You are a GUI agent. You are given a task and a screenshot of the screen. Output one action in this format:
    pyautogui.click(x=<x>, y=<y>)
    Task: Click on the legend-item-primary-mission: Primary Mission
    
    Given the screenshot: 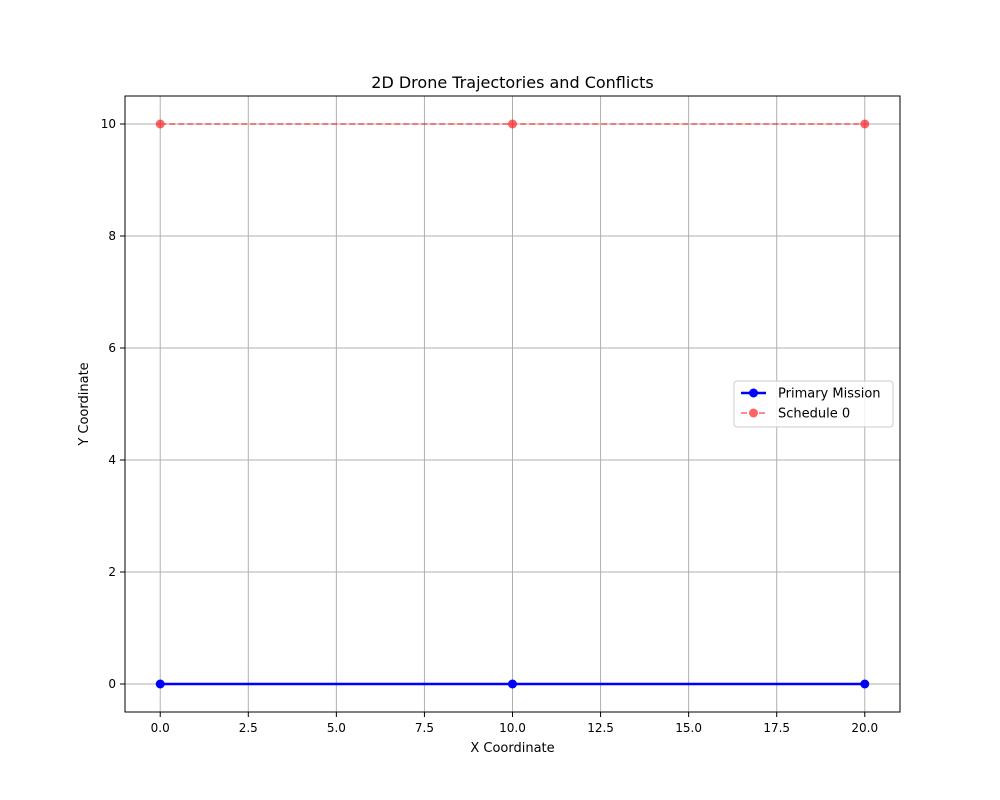 What is the action you would take?
    pyautogui.click(x=811, y=394)
    